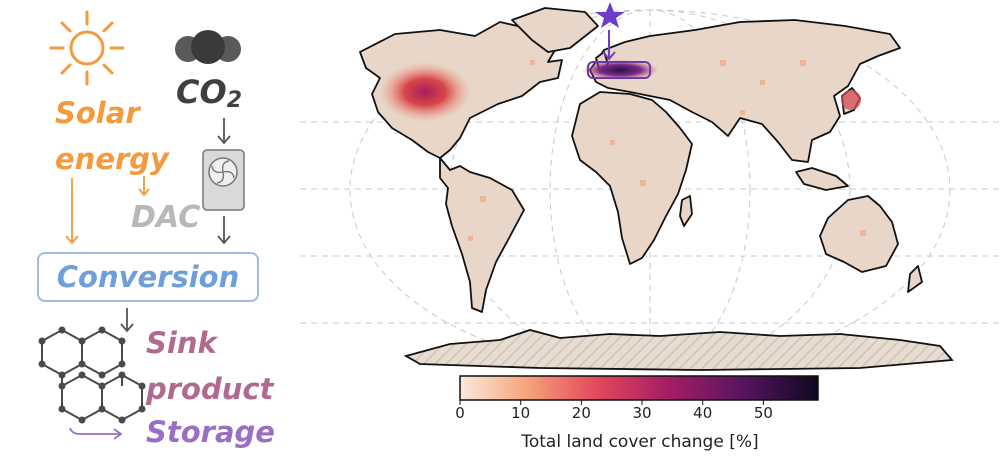 This screenshot has width=1000, height=465. I want to click on storage-arrow, so click(96, 433).